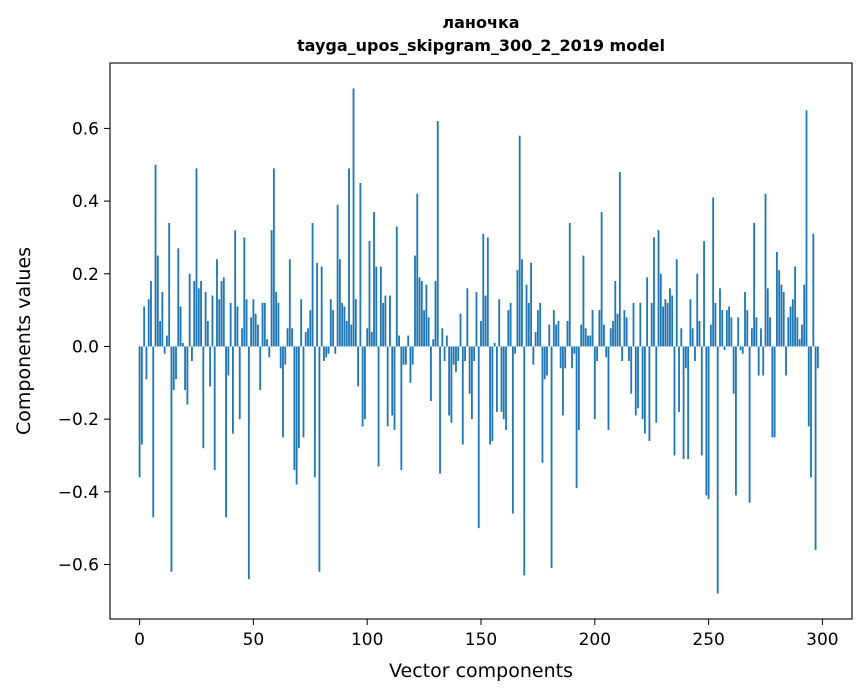  What do you see at coordinates (481, 45) in the screenshot?
I see `chart-subtitle: tayga_upos_skipgram_300_2_2019 model` at bounding box center [481, 45].